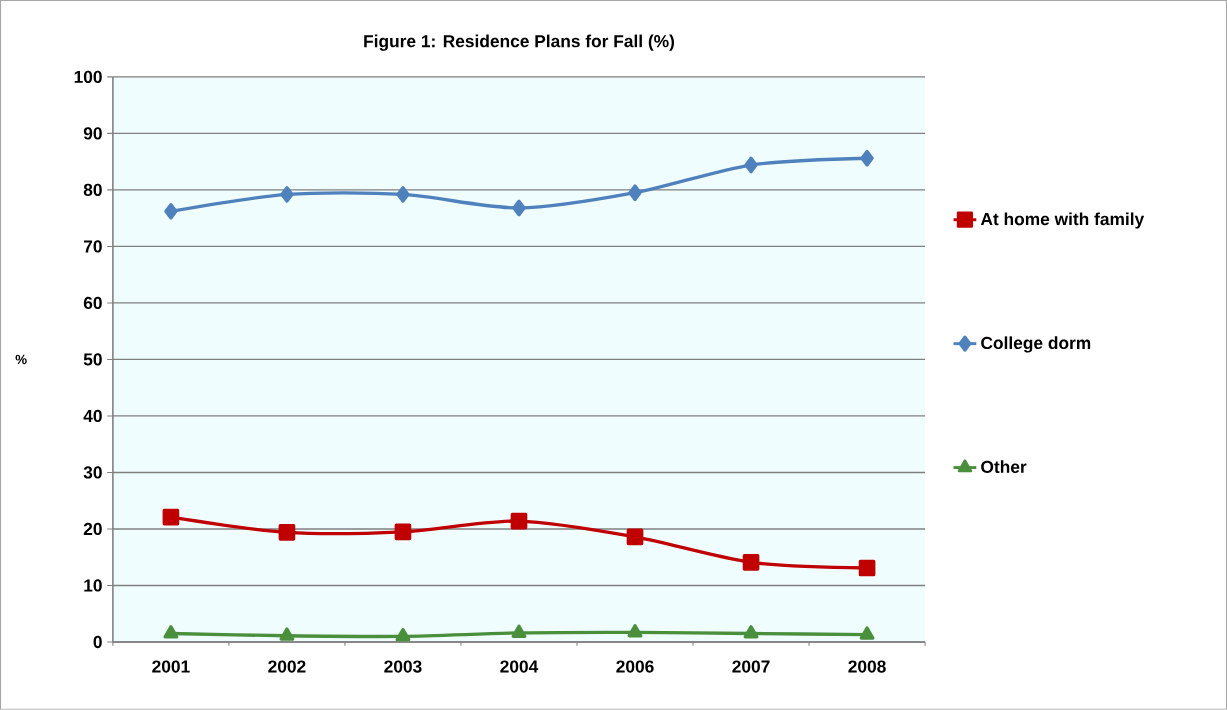  Describe the element at coordinates (519, 42) in the screenshot. I see `chart-title: Figure 1: Residence Plans for Fall (%)` at that location.